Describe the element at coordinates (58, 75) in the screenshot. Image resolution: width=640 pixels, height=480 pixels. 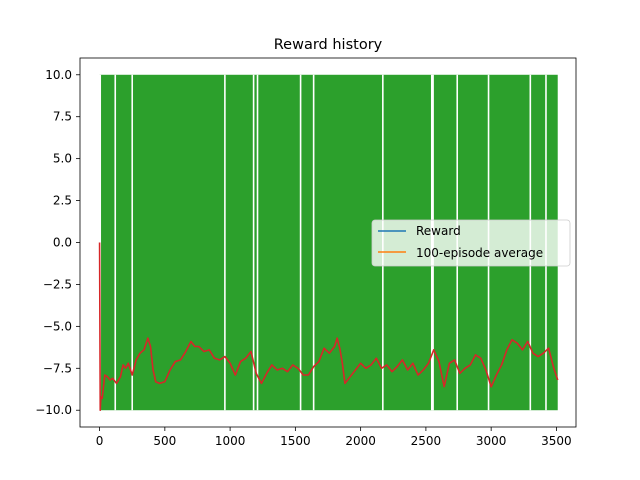
I see `y-tick-label: 10.0` at that location.